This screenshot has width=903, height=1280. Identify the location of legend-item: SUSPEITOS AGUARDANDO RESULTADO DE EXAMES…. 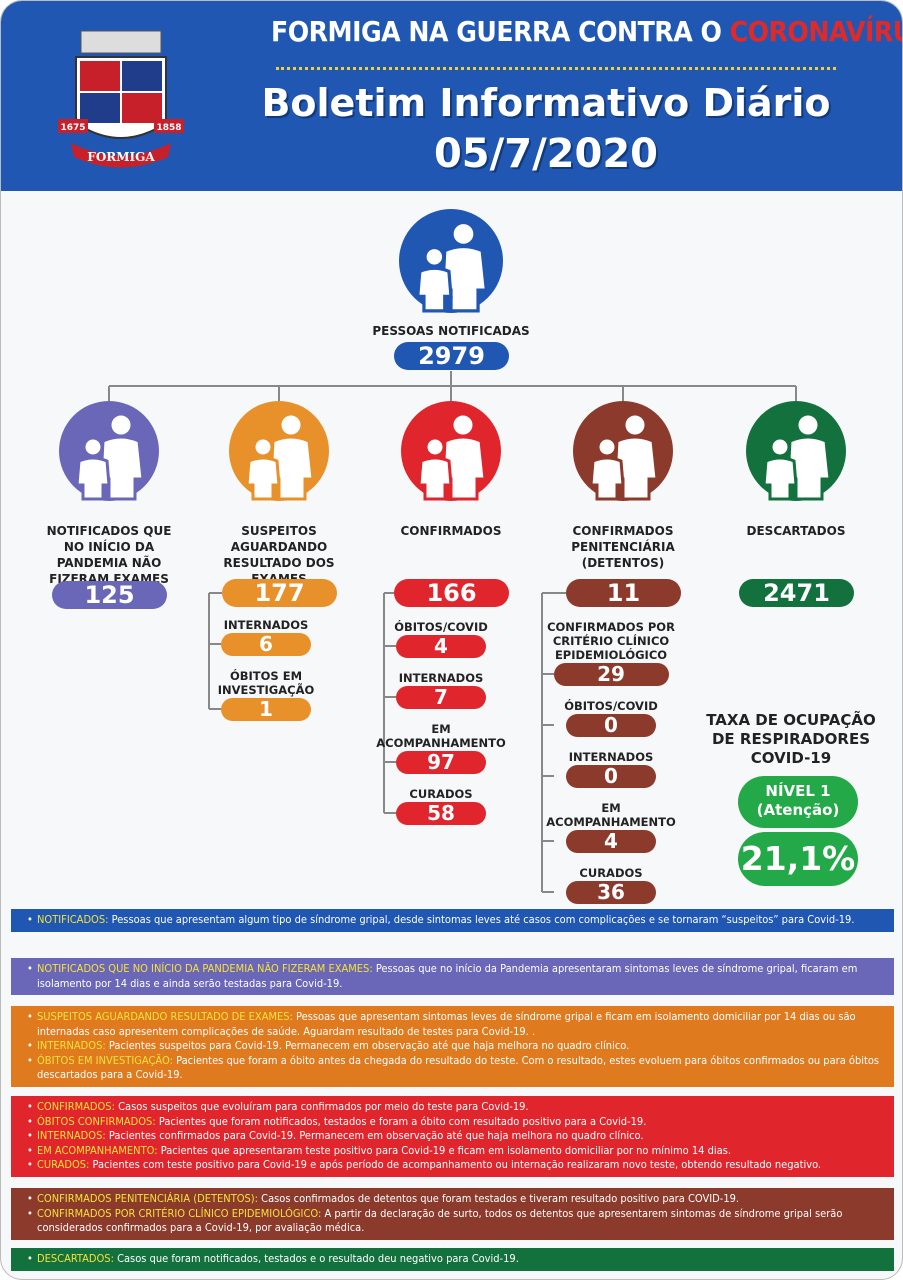
(454, 1024).